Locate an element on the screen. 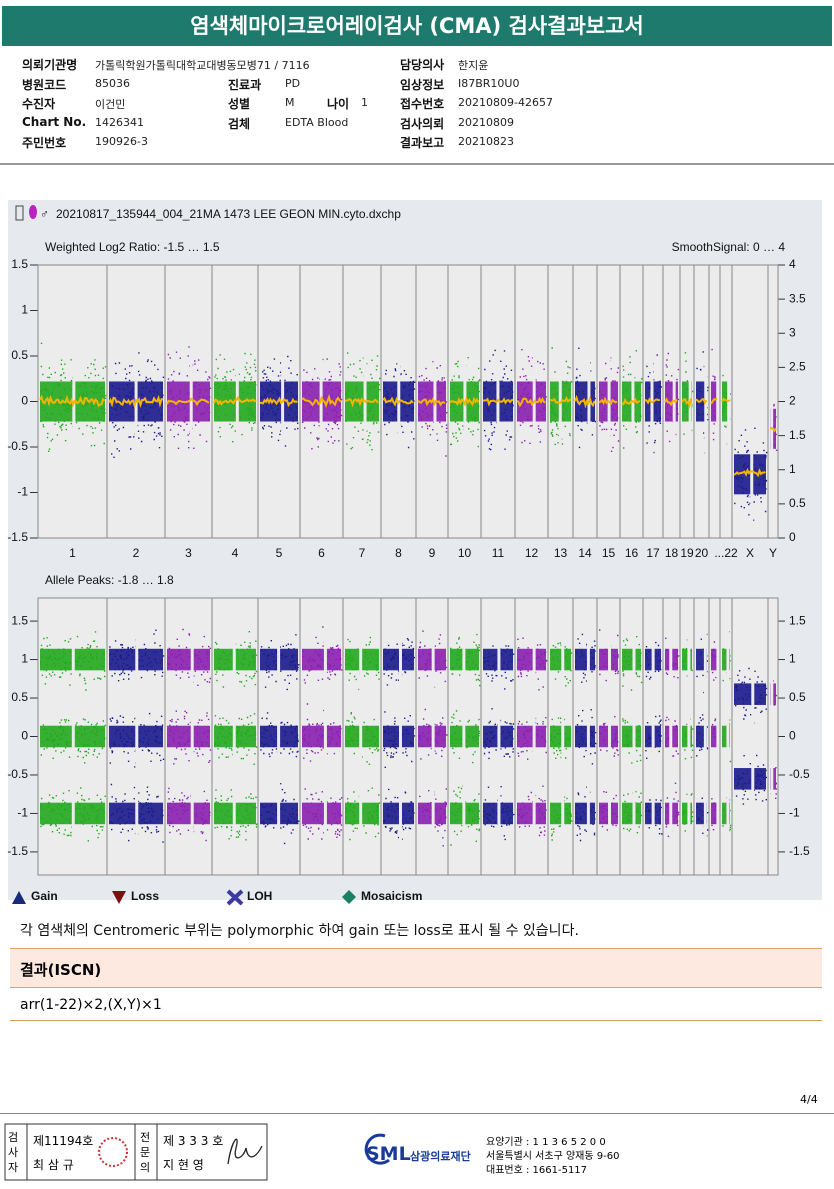 This screenshot has width=834, height=1189. chromosome-label: 16 is located at coordinates (632, 553).